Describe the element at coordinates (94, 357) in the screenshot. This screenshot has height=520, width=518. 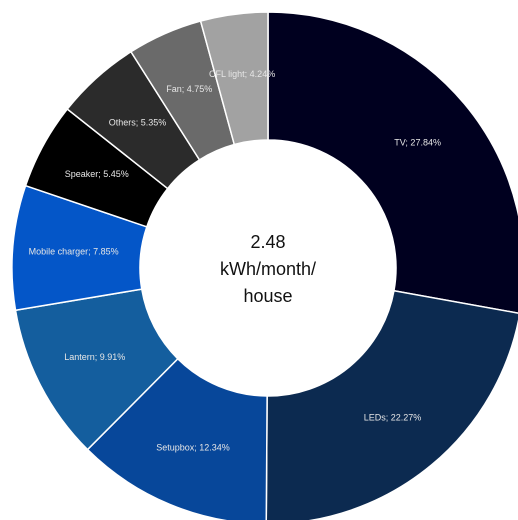
I see `slice-label: Lantern; 9.91%` at that location.